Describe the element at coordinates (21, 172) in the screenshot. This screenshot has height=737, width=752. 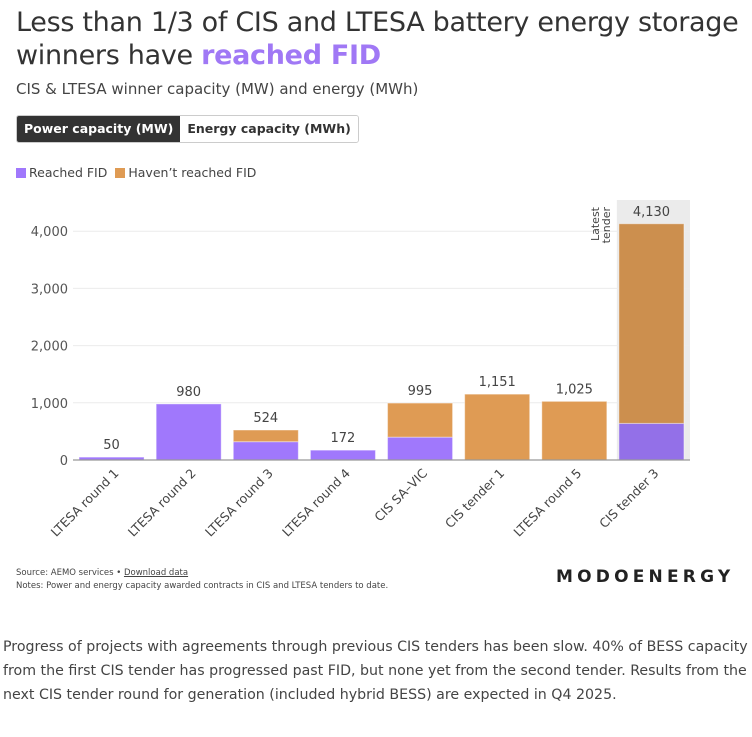
I see `legend-swatch-reached` at that location.